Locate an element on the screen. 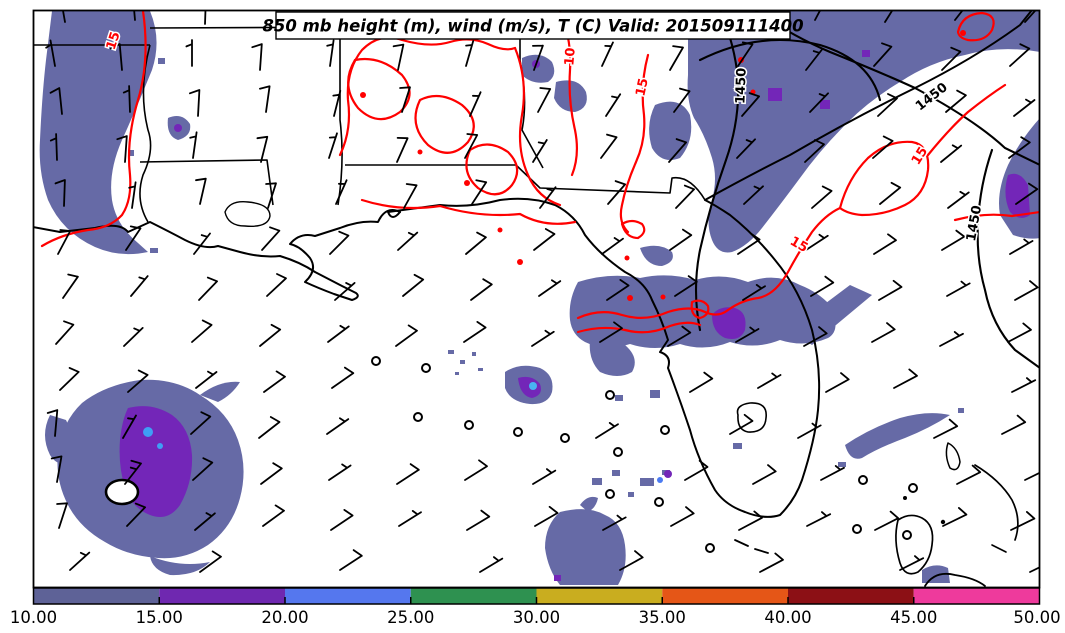 This screenshot has height=633, width=1065. colorbar-tick-label: 45.00 is located at coordinates (913, 617).